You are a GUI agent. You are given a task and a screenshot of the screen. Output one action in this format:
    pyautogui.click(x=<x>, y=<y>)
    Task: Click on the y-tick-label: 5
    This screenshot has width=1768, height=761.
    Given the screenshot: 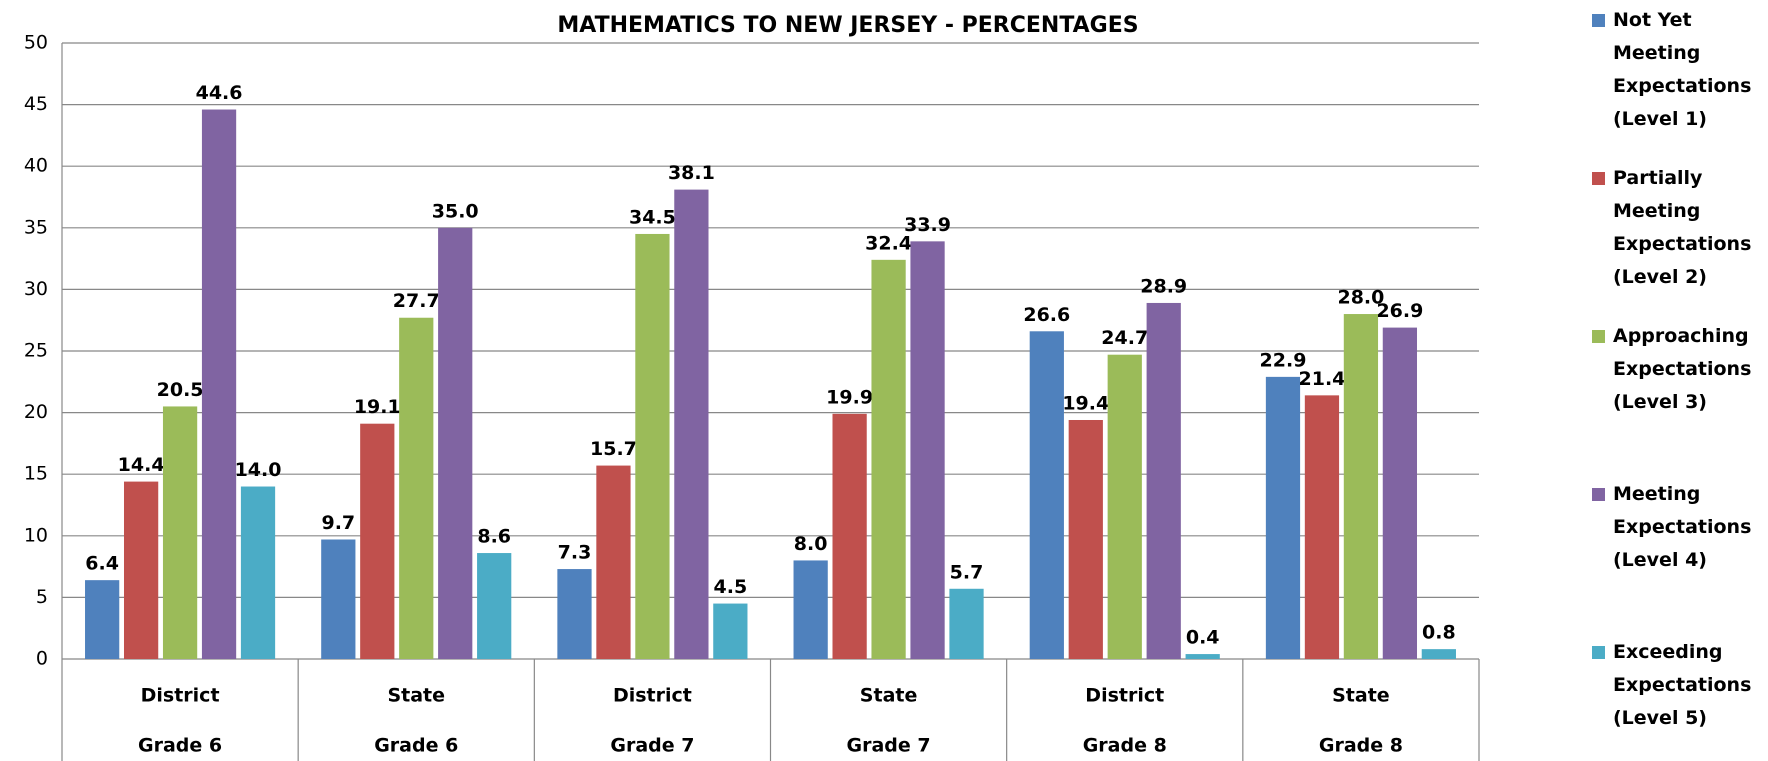 What is the action you would take?
    pyautogui.click(x=42, y=597)
    